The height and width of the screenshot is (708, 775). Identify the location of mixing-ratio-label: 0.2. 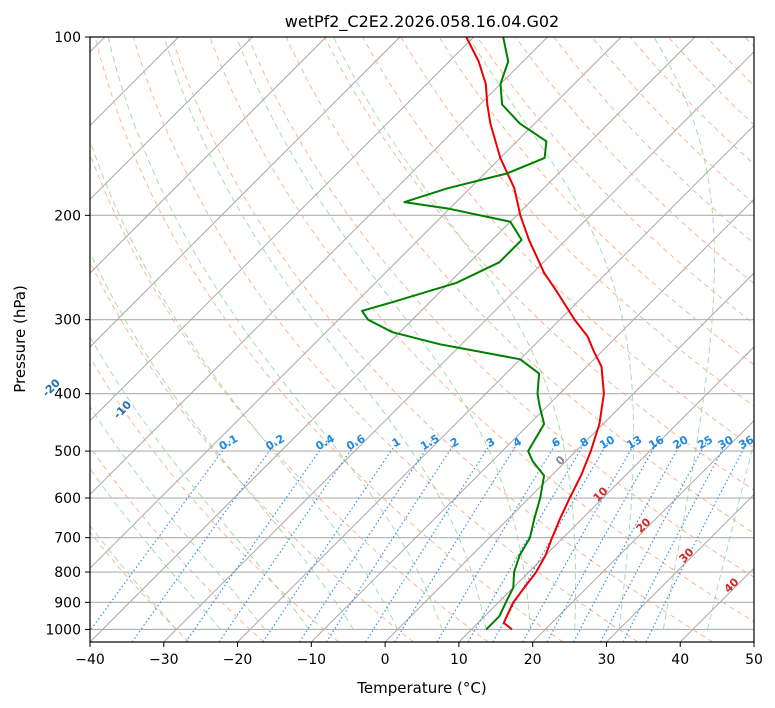
(274, 442).